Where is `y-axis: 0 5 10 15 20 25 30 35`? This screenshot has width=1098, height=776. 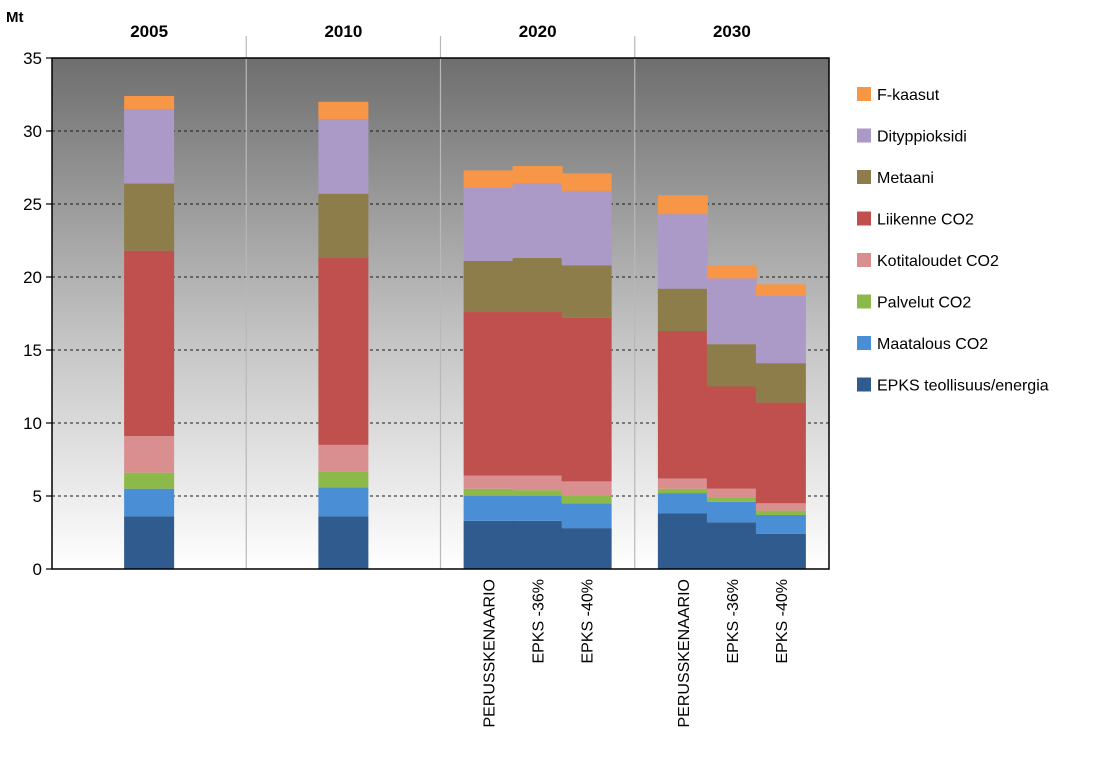 y-axis: 0 5 10 15 20 25 30 35 is located at coordinates (37, 314).